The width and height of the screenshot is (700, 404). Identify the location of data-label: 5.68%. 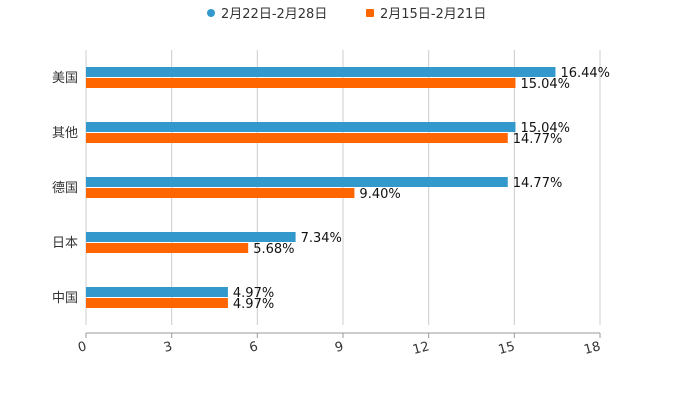
(273, 249).